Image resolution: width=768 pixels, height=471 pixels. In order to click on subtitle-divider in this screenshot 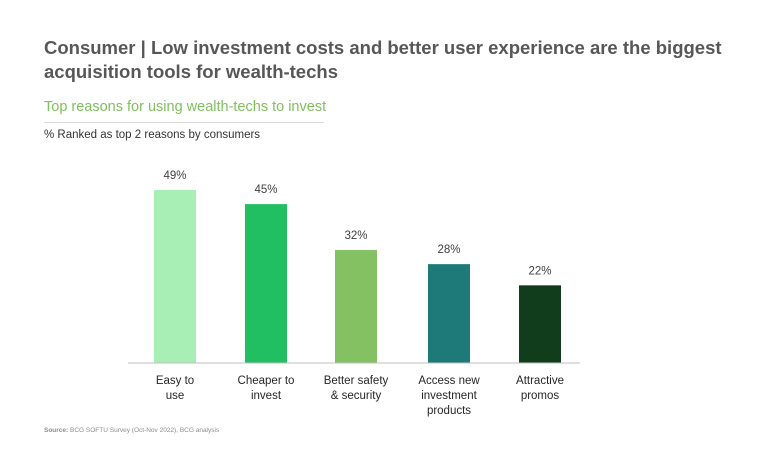, I will do `click(184, 122)`.